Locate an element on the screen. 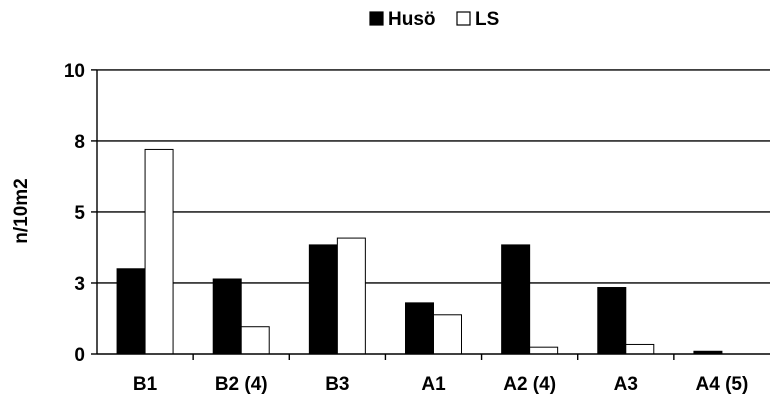 This screenshot has width=775, height=407. legend-label-1: LS is located at coordinates (487, 19).